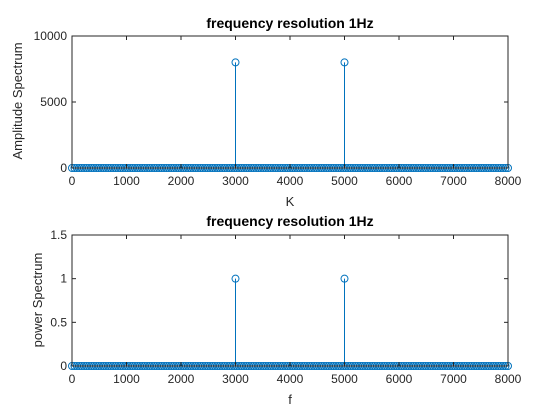 This screenshot has height=420, width=560. What do you see at coordinates (17, 100) in the screenshot?
I see `y-axis-label: Amplitude Spectrum` at bounding box center [17, 100].